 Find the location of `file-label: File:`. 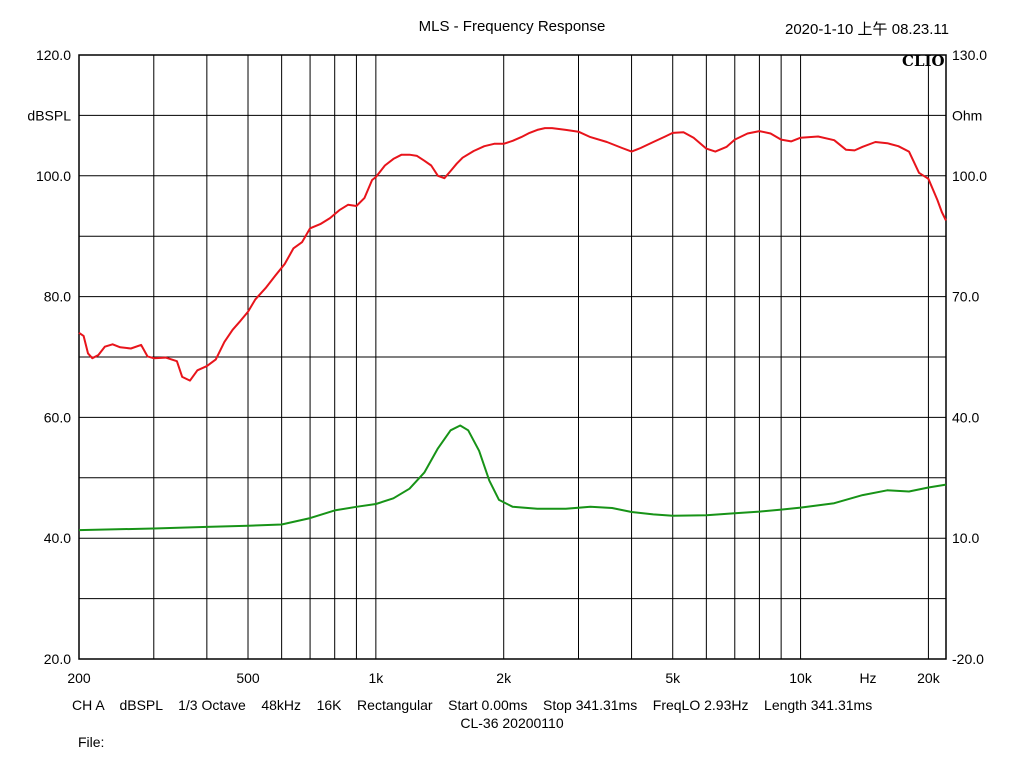

file-label: File: is located at coordinates (91, 742).